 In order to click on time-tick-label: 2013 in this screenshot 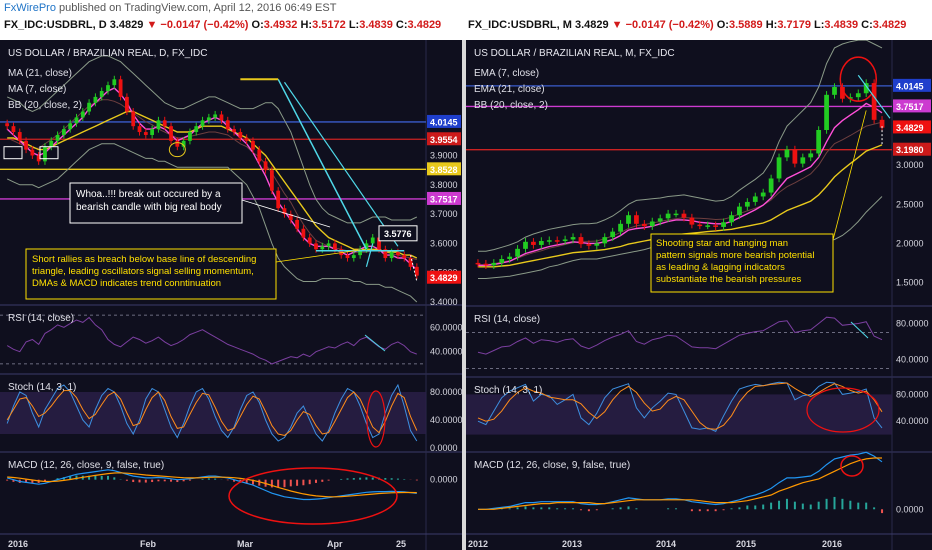, I will do `click(572, 544)`.